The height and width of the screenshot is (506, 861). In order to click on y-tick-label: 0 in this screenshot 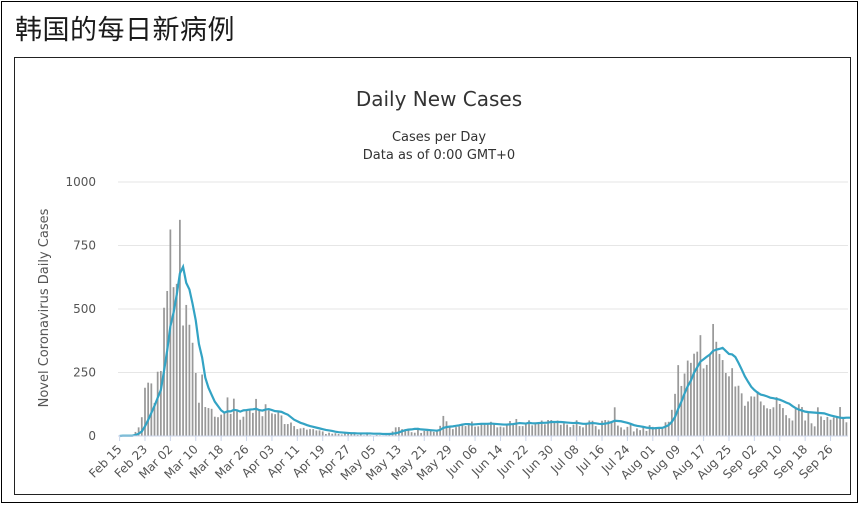, I will do `click(92, 436)`.